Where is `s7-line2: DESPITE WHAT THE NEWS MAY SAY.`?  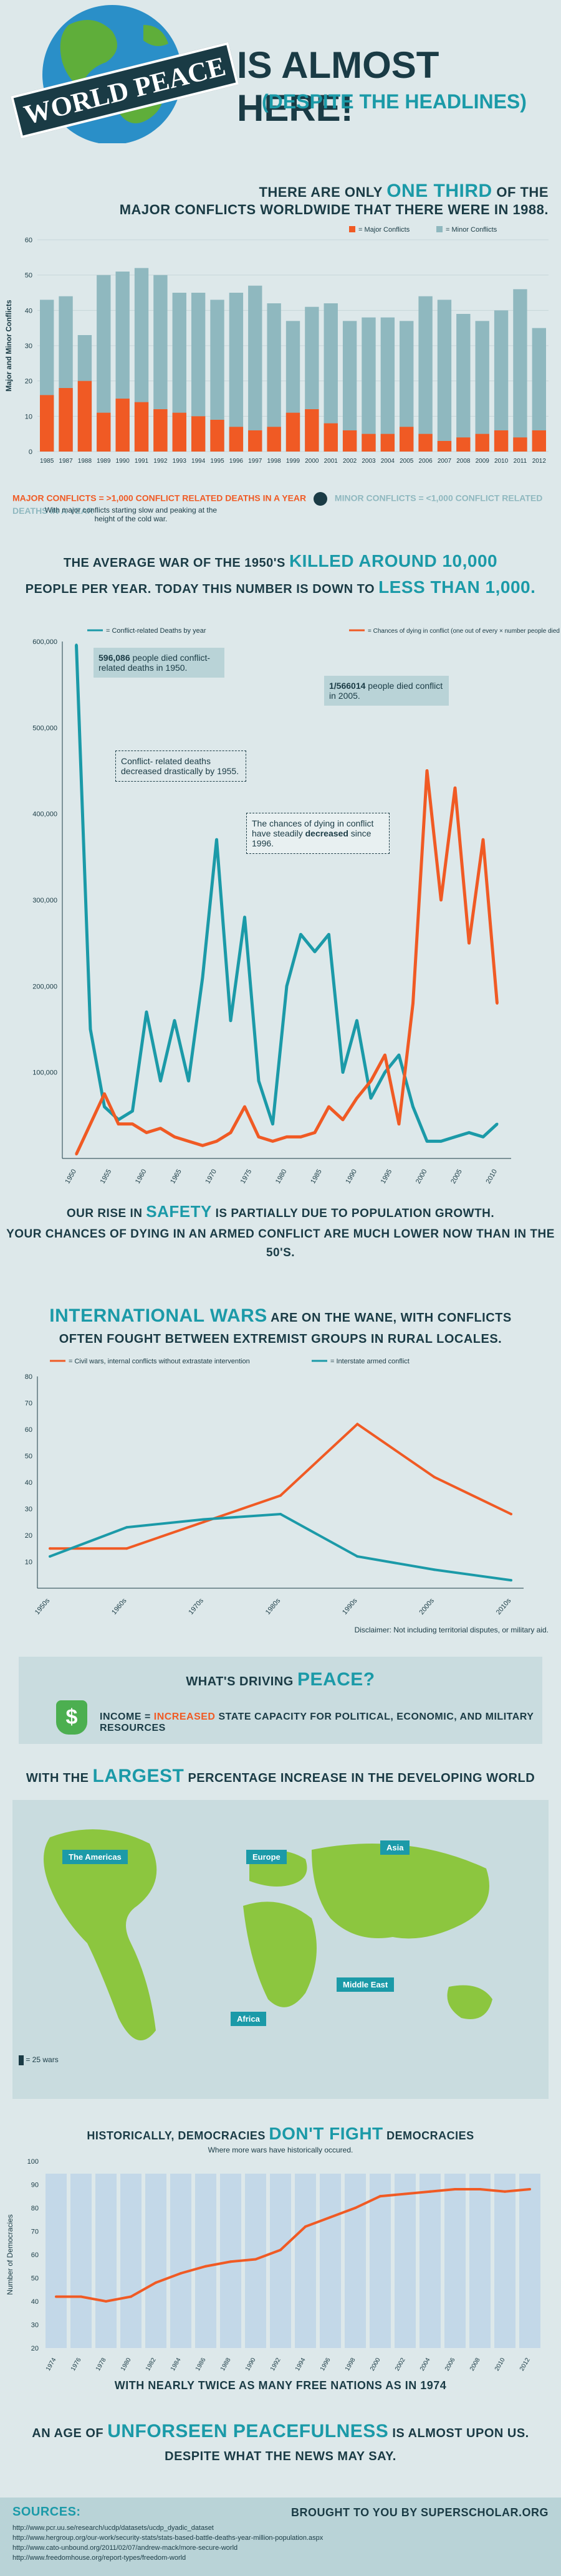
s7-line2: DESPITE WHAT THE NEWS MAY SAY. is located at coordinates (280, 2456).